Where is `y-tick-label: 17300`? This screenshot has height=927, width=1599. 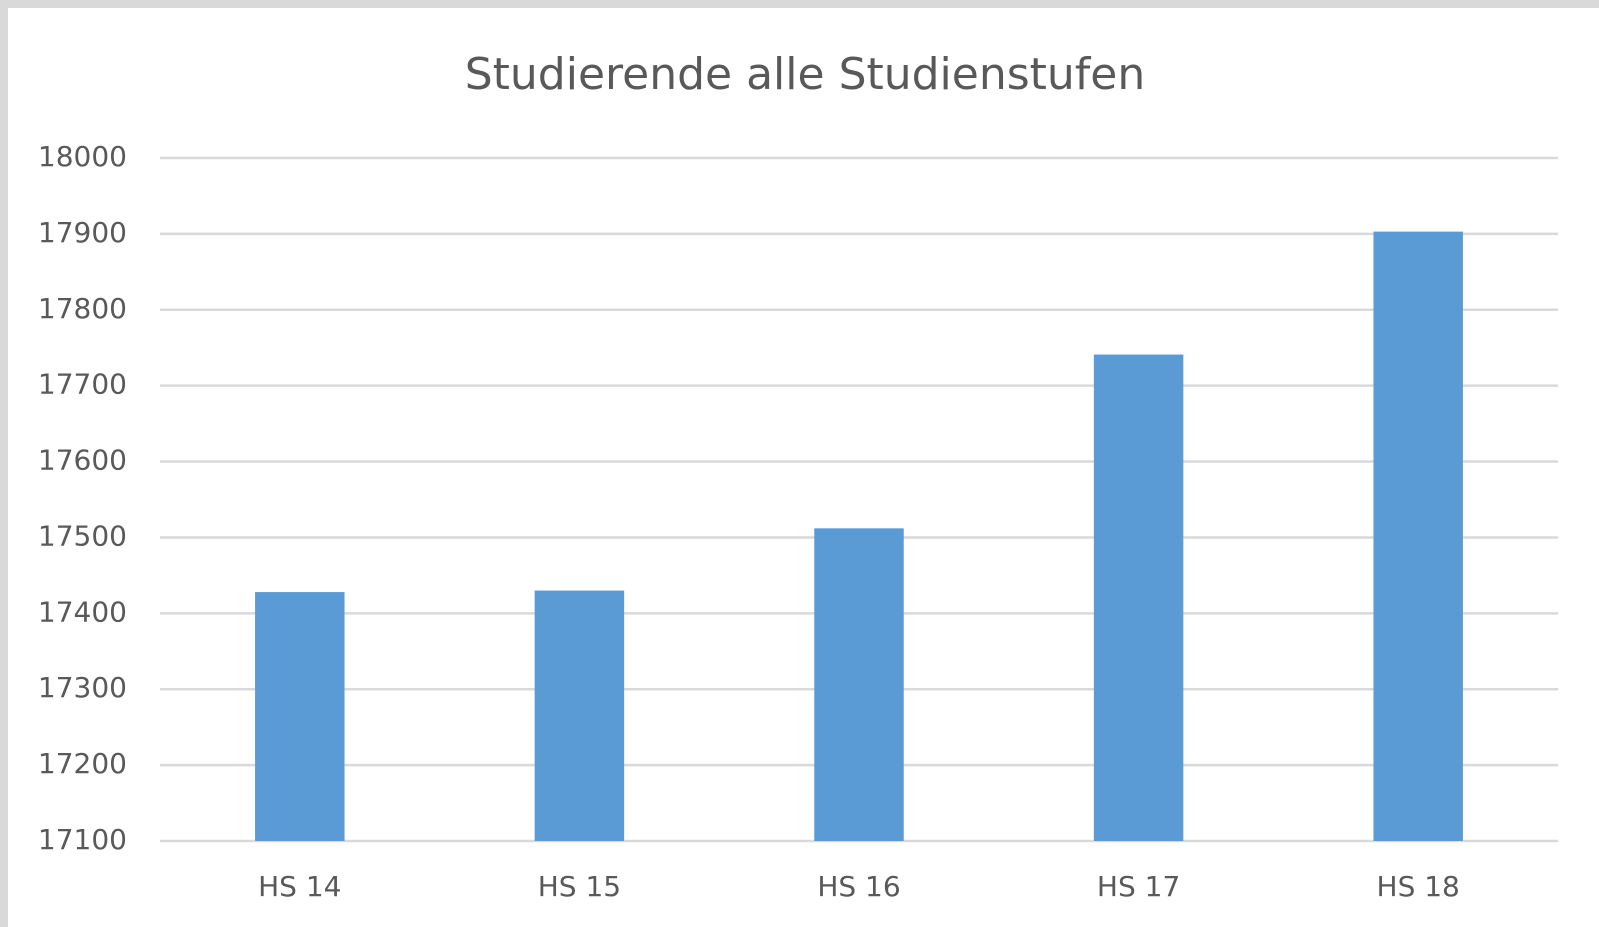 y-tick-label: 17300 is located at coordinates (82, 687).